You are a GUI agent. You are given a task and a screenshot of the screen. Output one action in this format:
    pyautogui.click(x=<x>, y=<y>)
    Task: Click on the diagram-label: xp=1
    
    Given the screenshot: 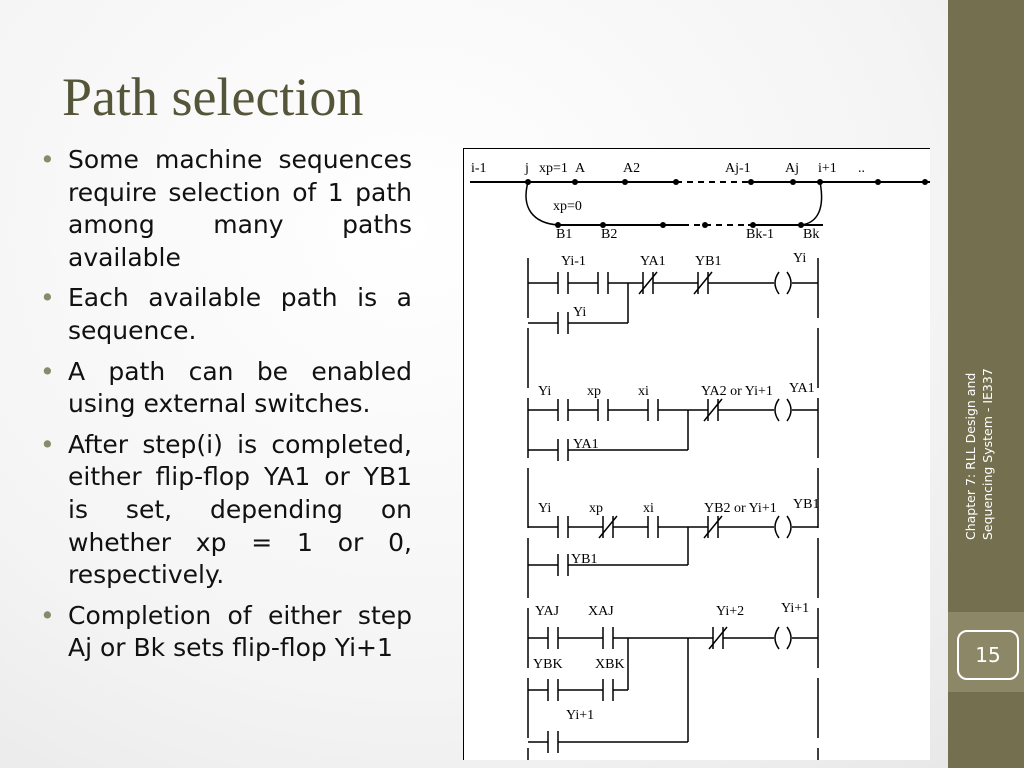 What is the action you would take?
    pyautogui.click(x=553, y=168)
    